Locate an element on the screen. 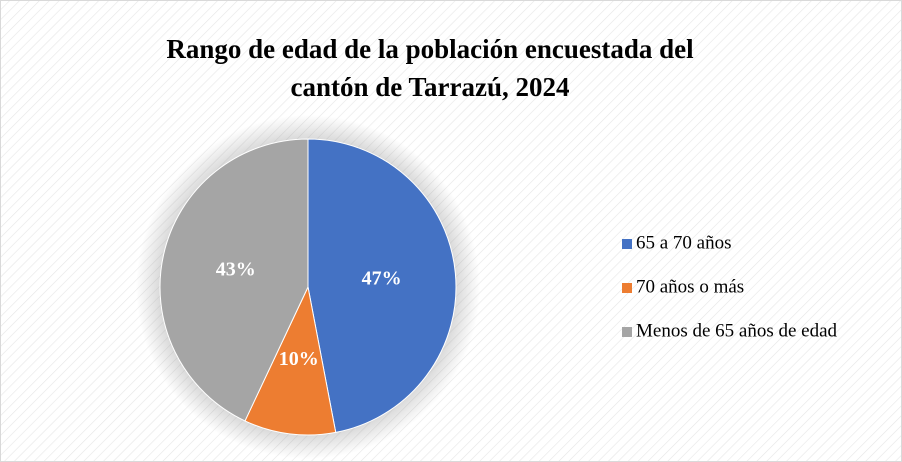 The width and height of the screenshot is (902, 462). data-label: 43% is located at coordinates (236, 269).